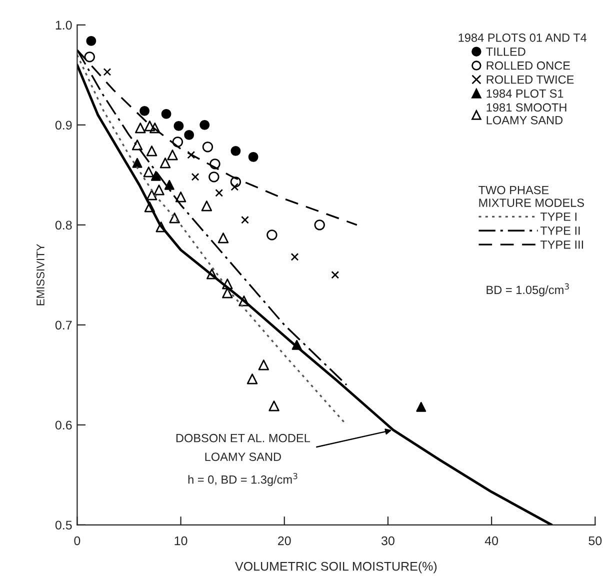 Image resolution: width=603 pixels, height=580 pixels. I want to click on x-tick-label: 50, so click(595, 541).